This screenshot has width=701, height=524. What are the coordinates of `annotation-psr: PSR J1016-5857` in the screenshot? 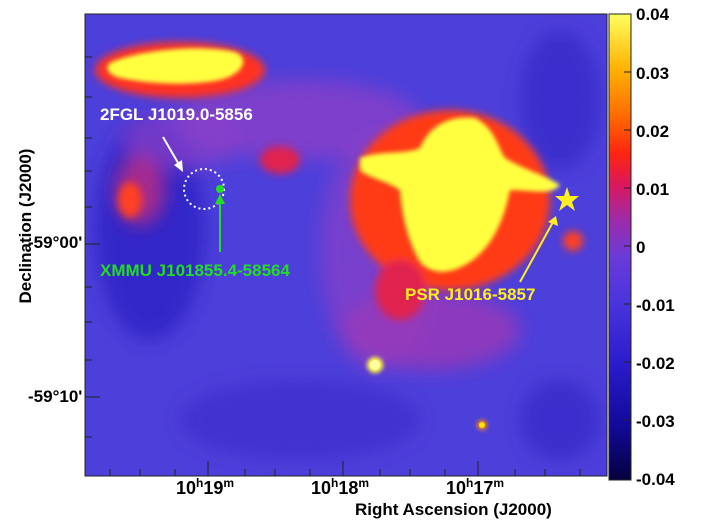 It's located at (492, 245).